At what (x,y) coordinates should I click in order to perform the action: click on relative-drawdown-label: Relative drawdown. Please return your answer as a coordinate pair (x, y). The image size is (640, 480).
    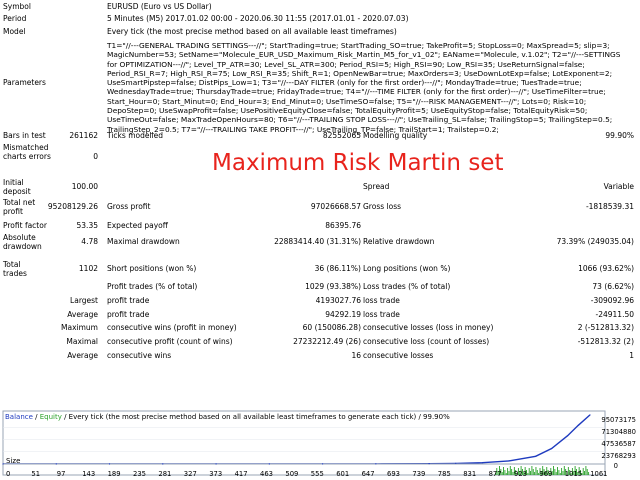
    Looking at the image, I should click on (399, 241).